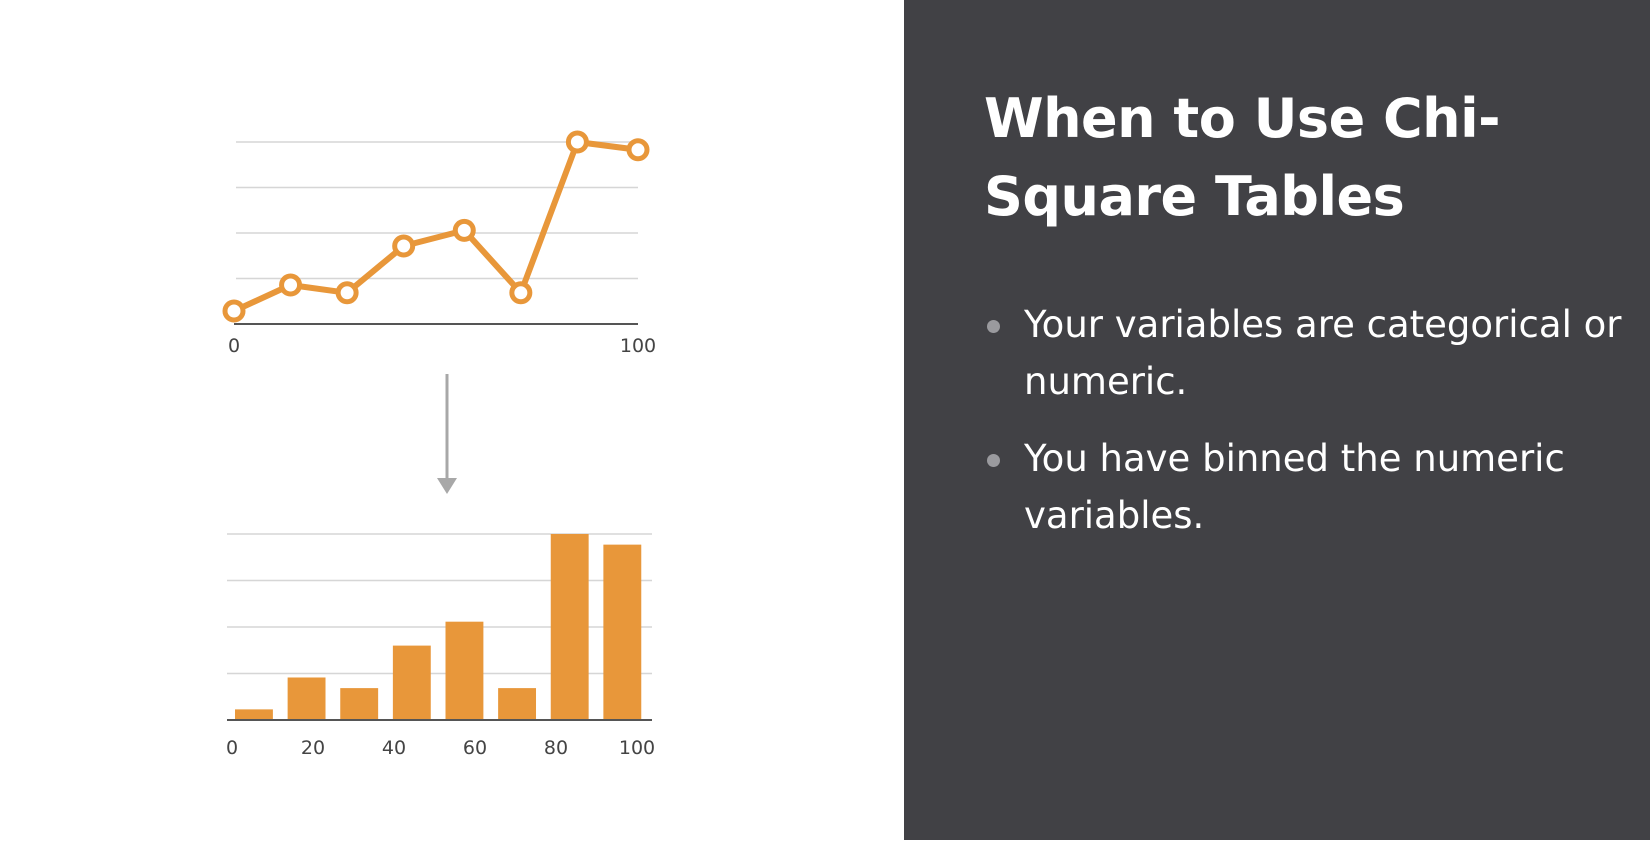 The height and width of the screenshot is (844, 1650). What do you see at coordinates (475, 748) in the screenshot?
I see `x-tick-label: 60` at bounding box center [475, 748].